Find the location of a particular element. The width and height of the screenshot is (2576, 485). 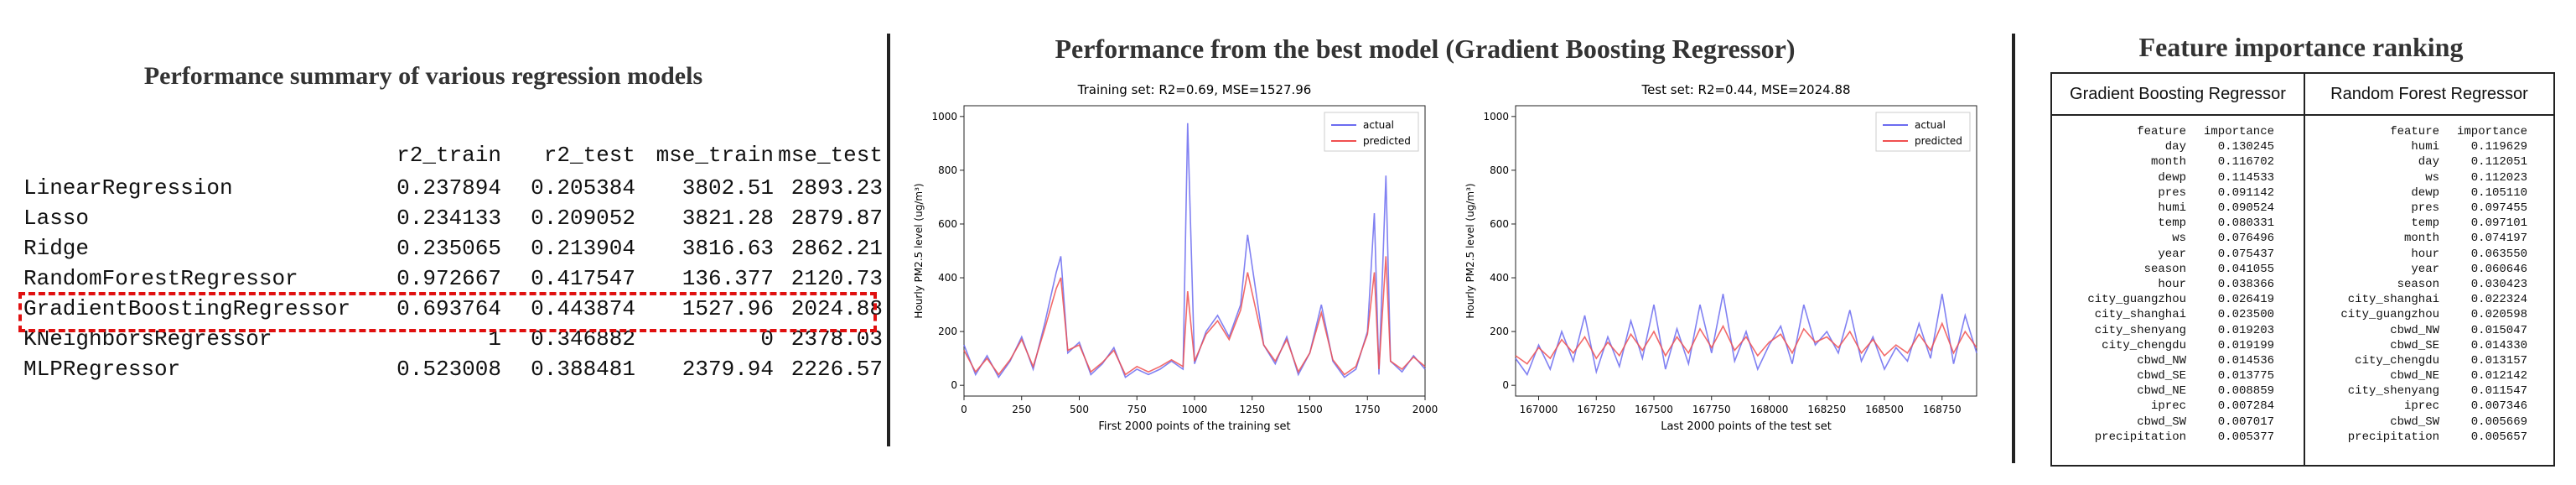

importance-value: 0.011547 is located at coordinates (2498, 391).